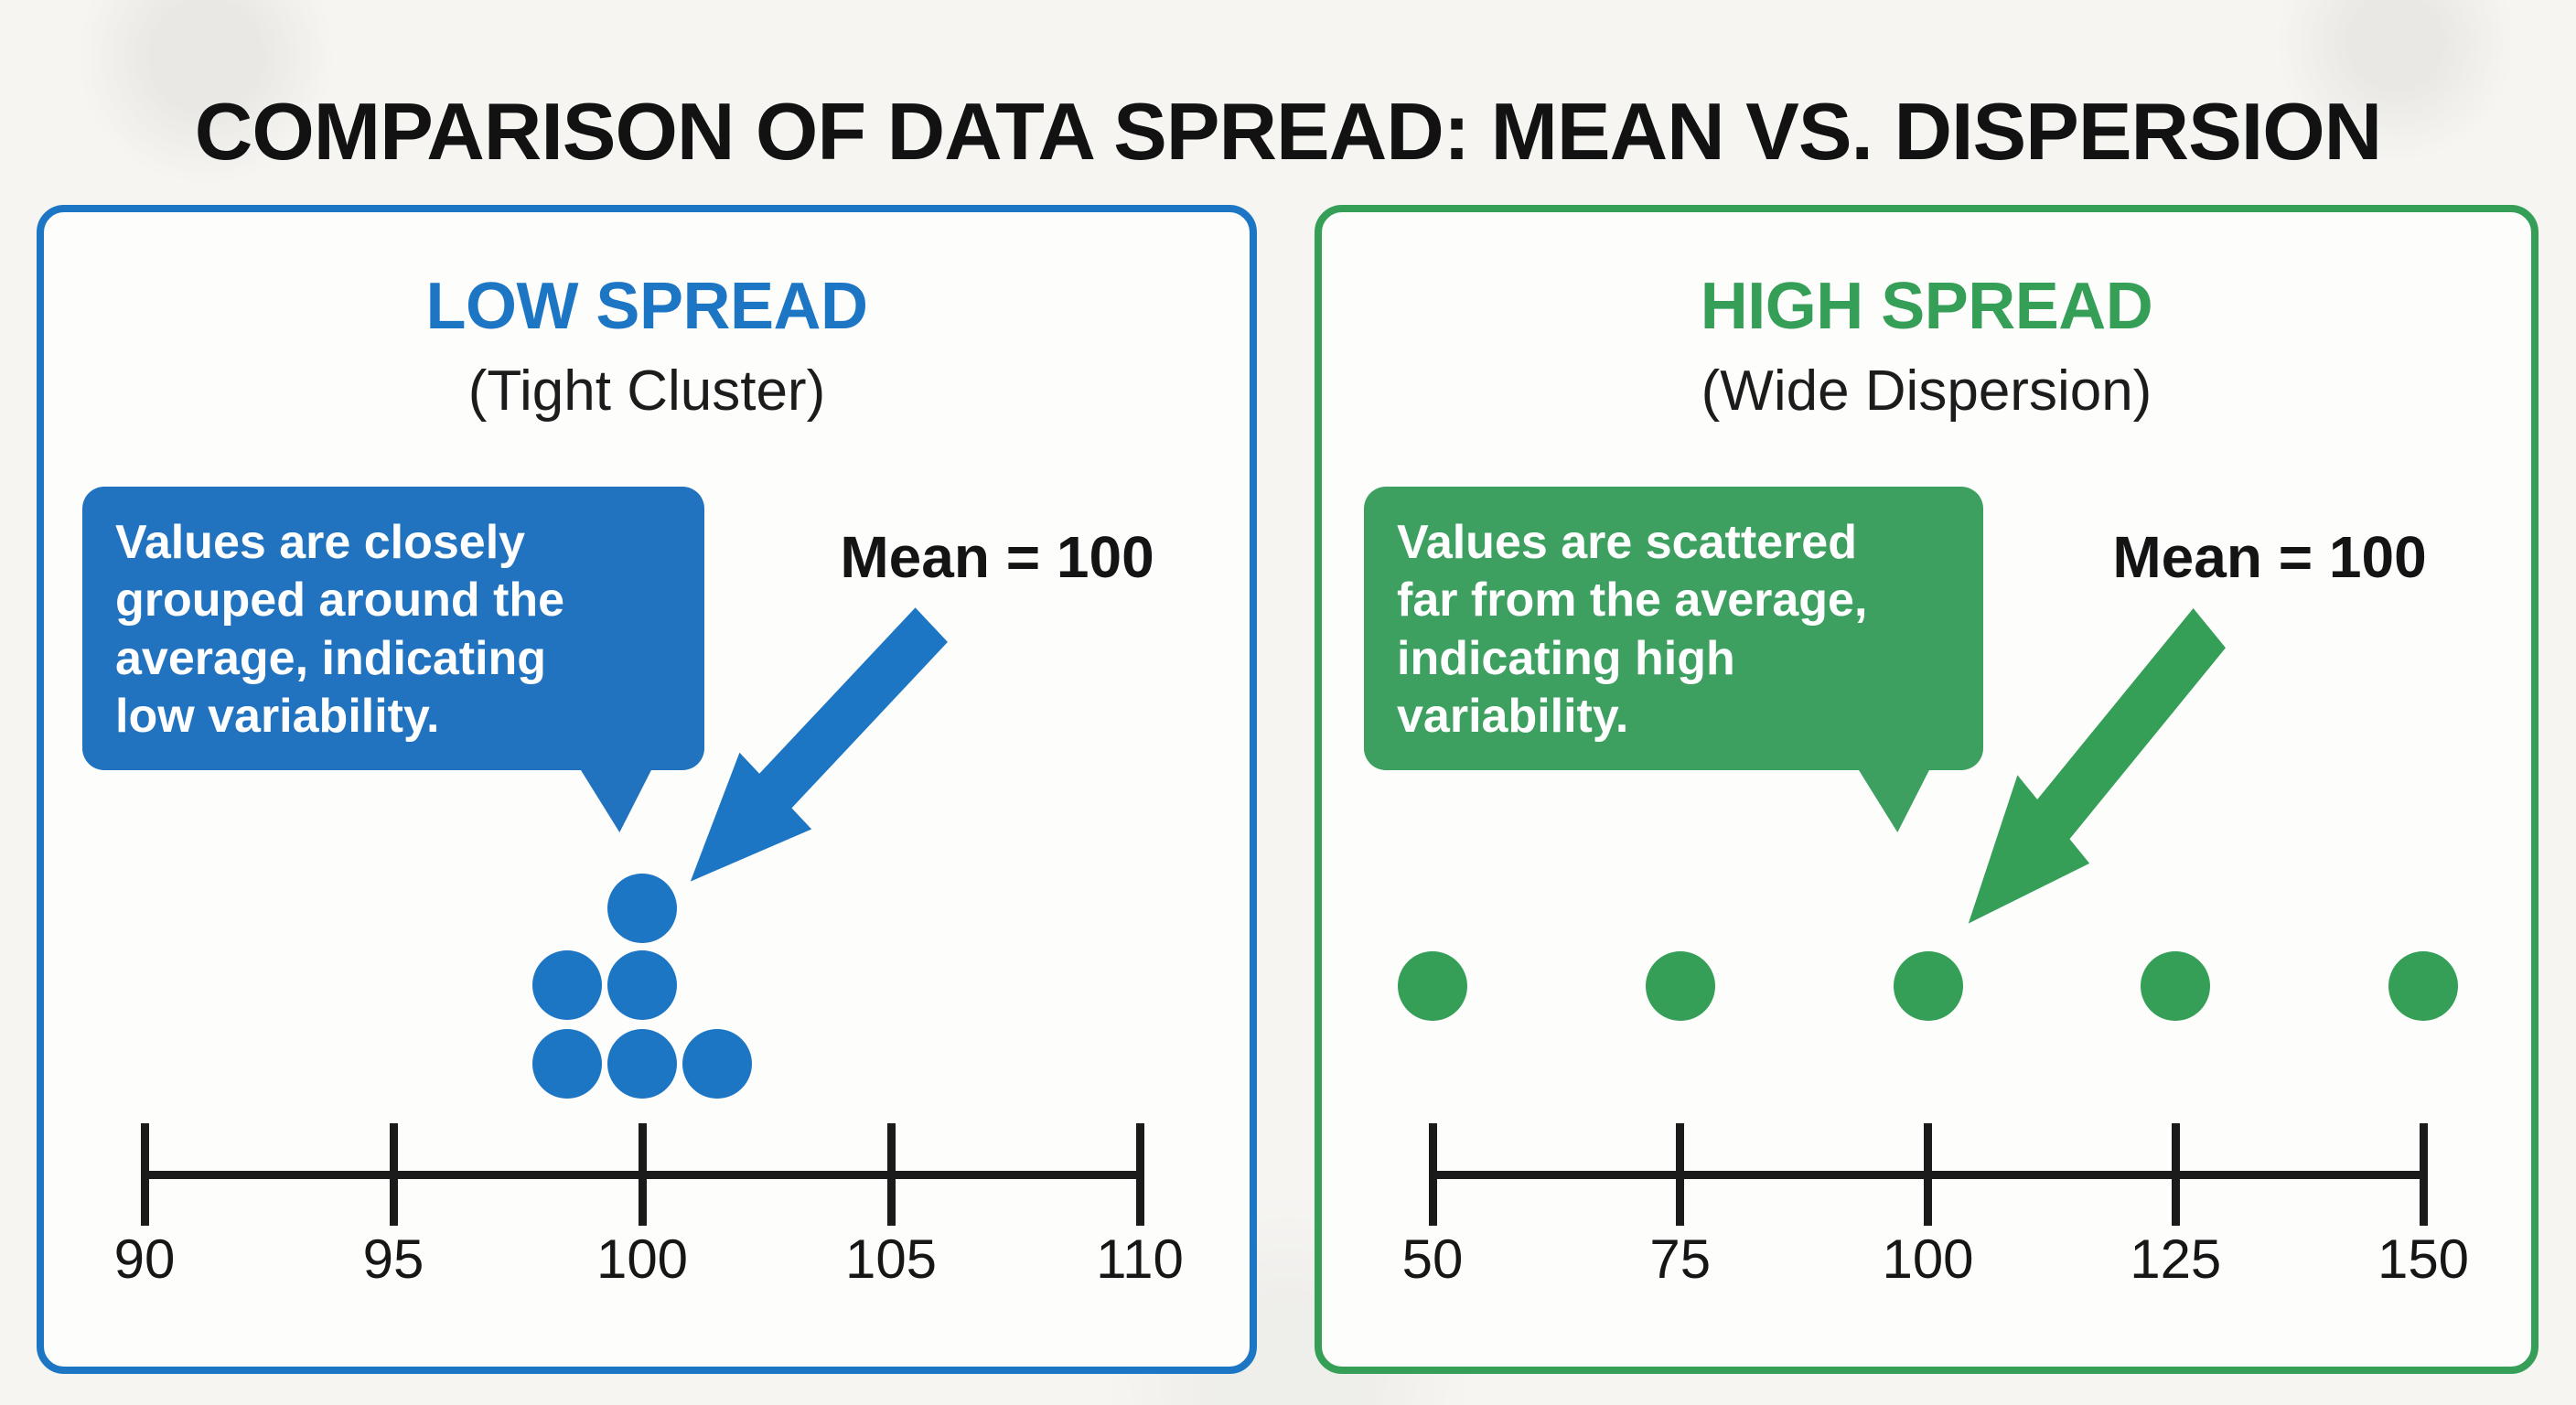  Describe the element at coordinates (1432, 1259) in the screenshot. I see `axis-tick-label: 50` at that location.